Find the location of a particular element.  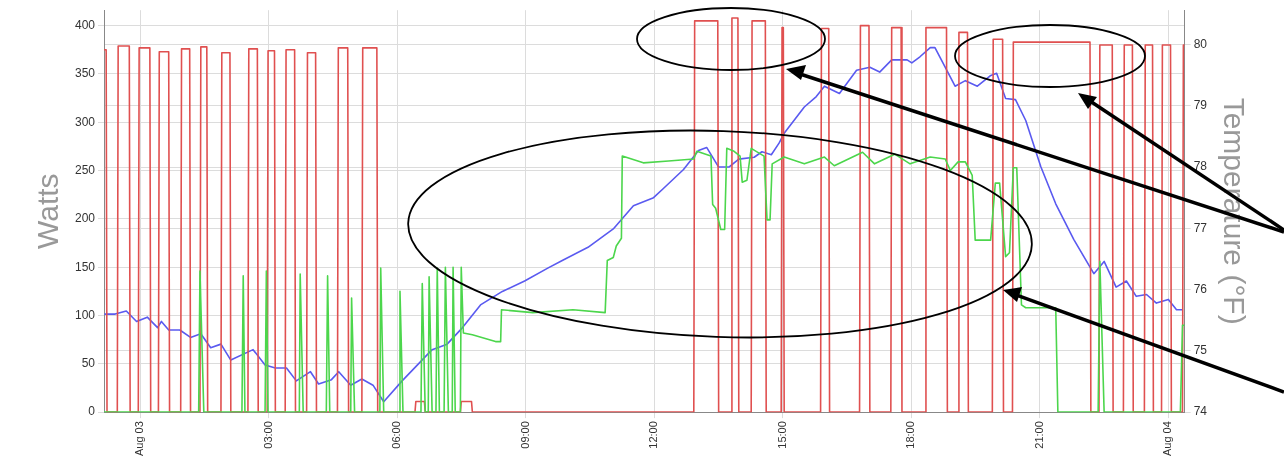

x-tick-label: 15:00 is located at coordinates (781, 435).